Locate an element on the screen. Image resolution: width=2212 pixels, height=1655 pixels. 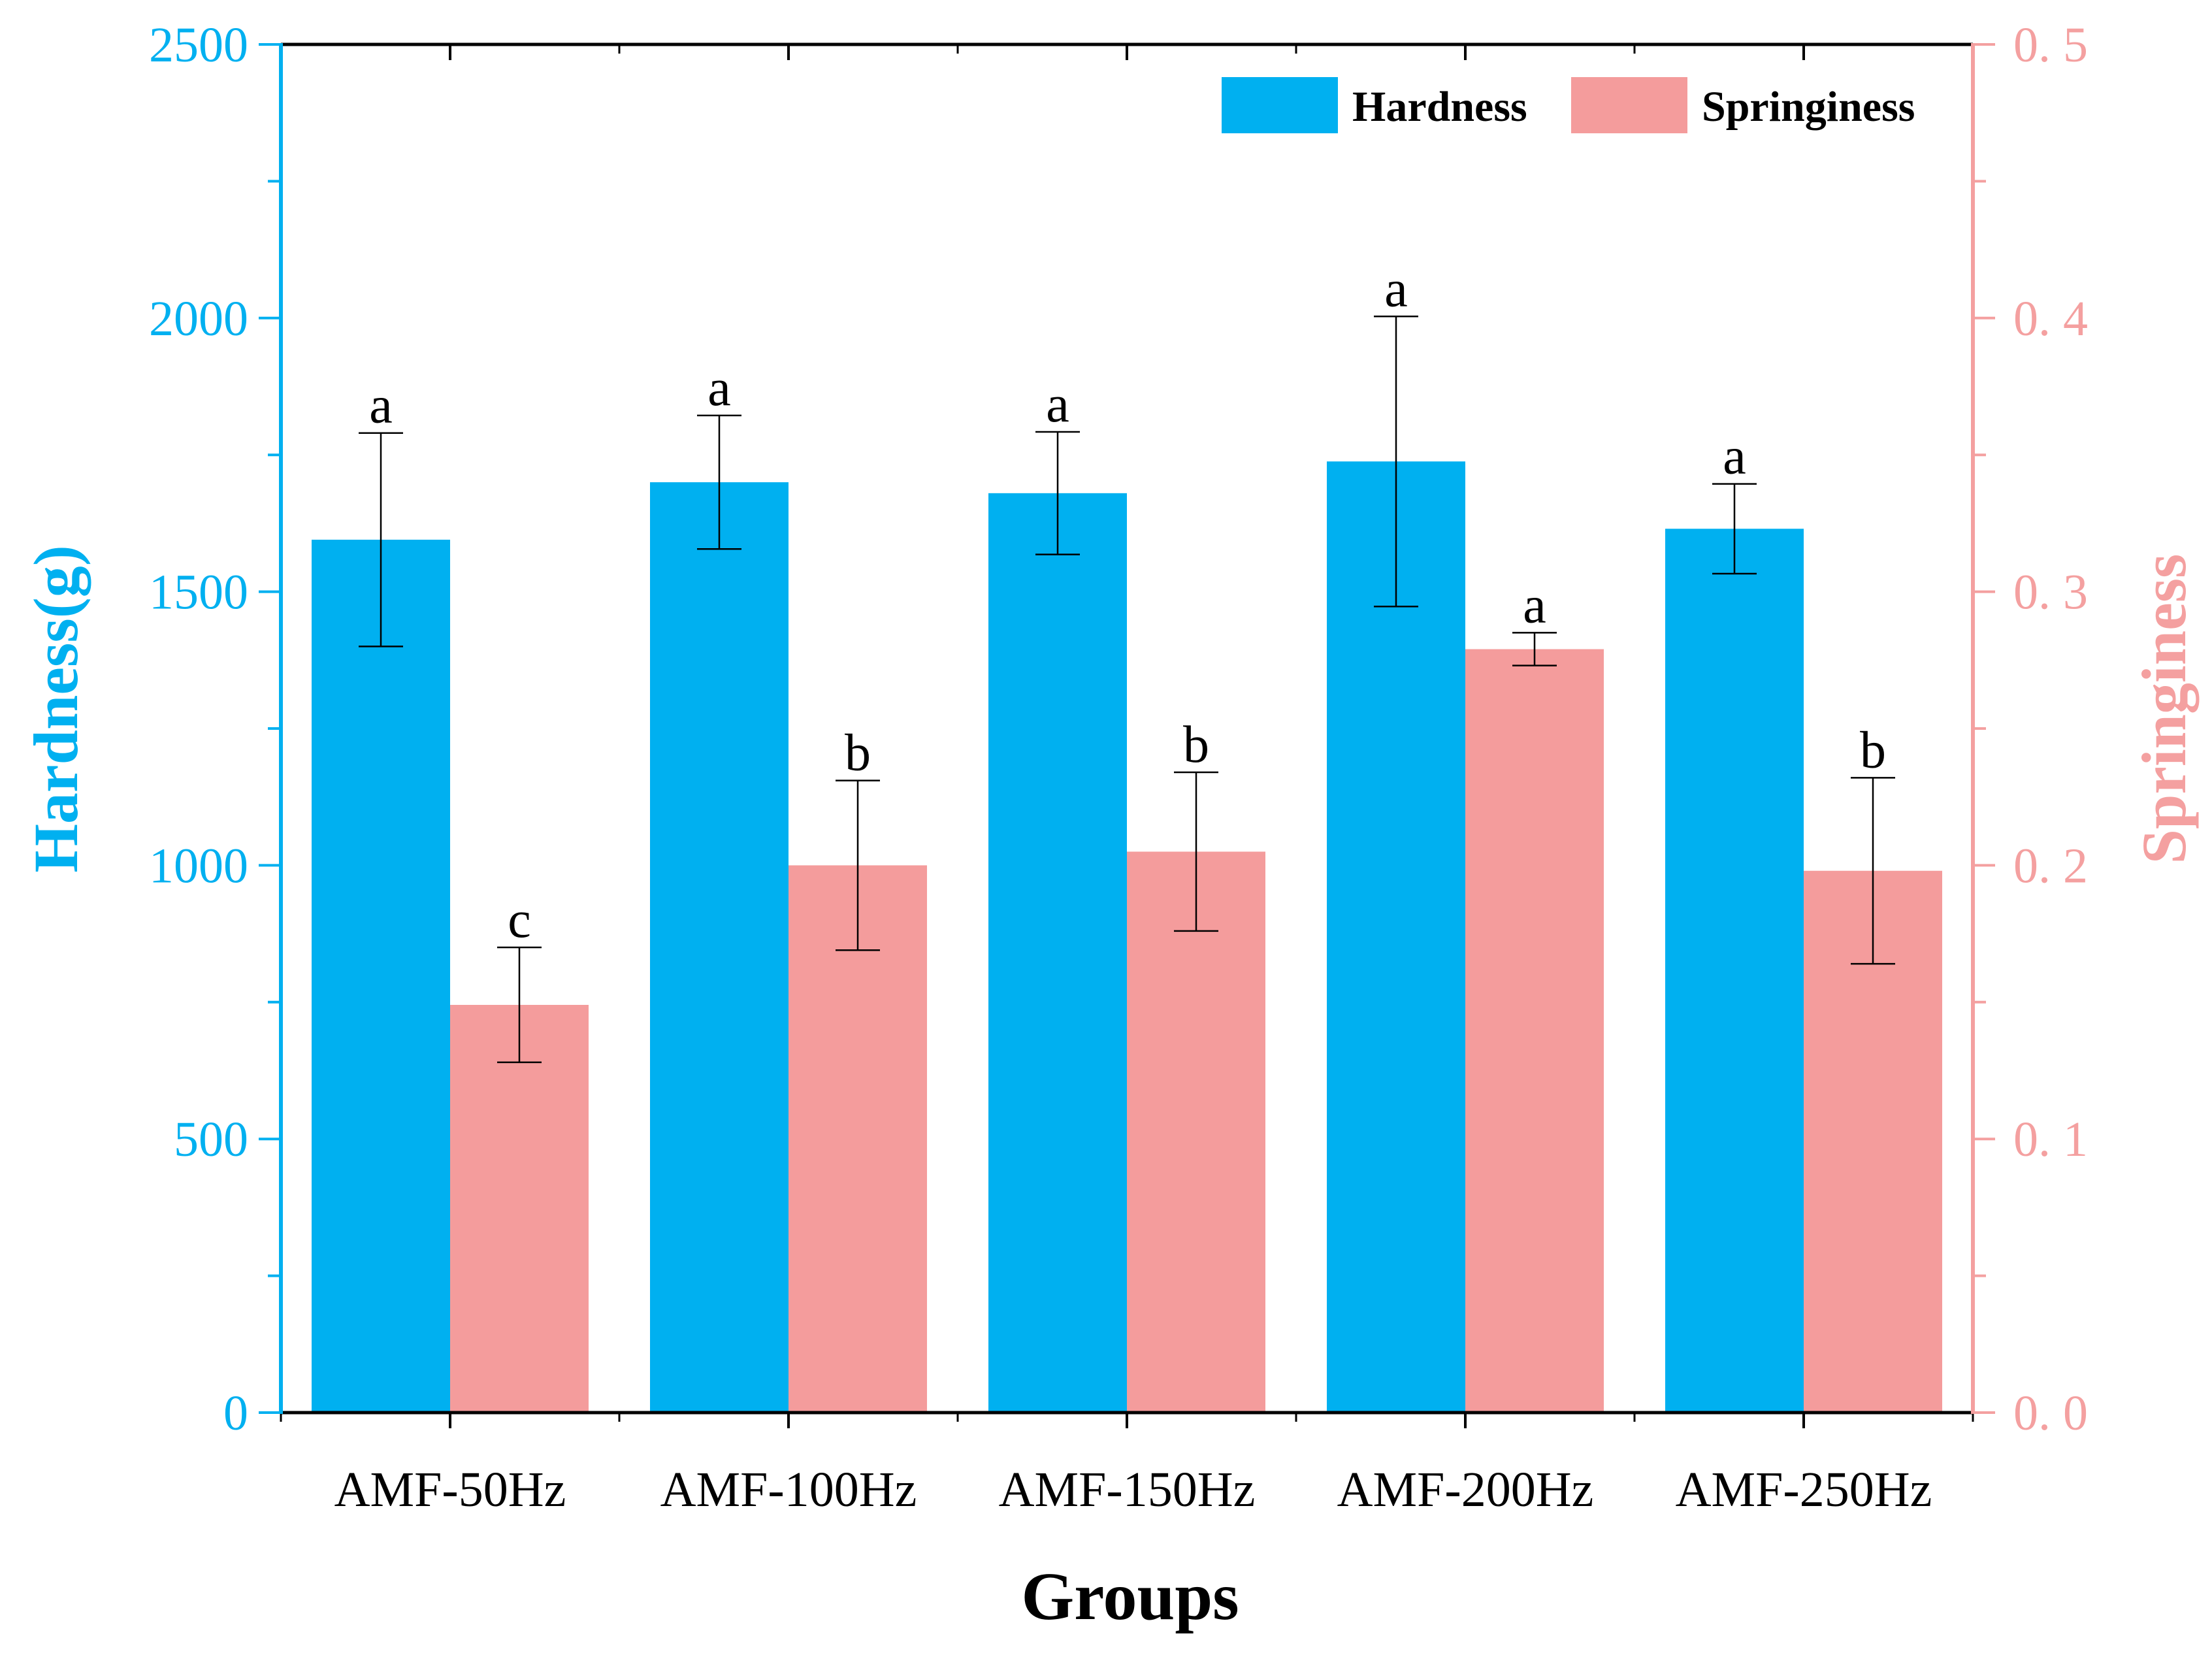
bar-hardness-amf-150hz is located at coordinates (1057, 953).